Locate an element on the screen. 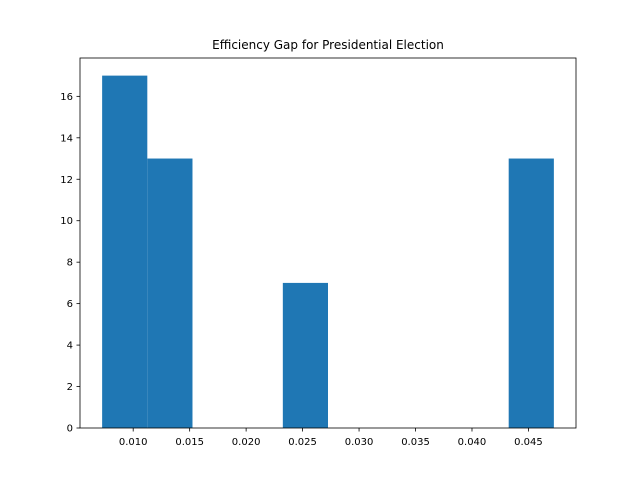 This screenshot has width=640, height=480. y-tick-label: 14 is located at coordinates (66, 138).